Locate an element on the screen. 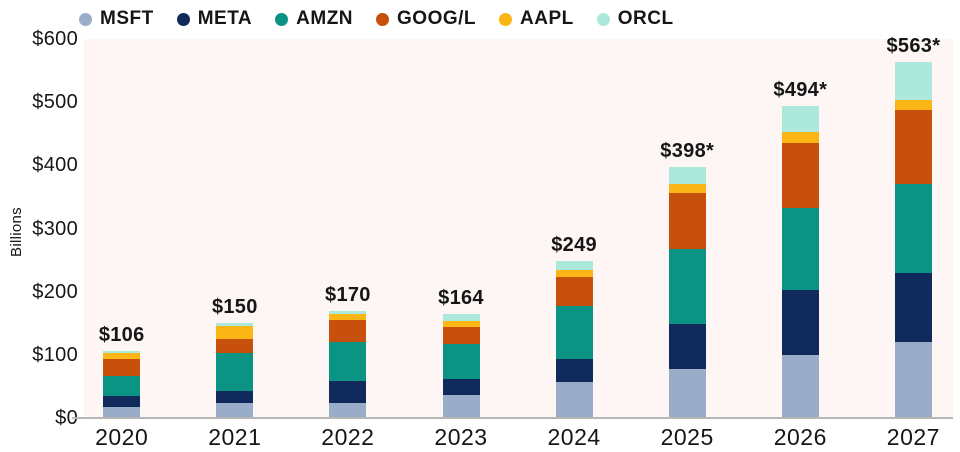 This screenshot has width=960, height=452. bar-segment-amzn-2027 is located at coordinates (913, 228).